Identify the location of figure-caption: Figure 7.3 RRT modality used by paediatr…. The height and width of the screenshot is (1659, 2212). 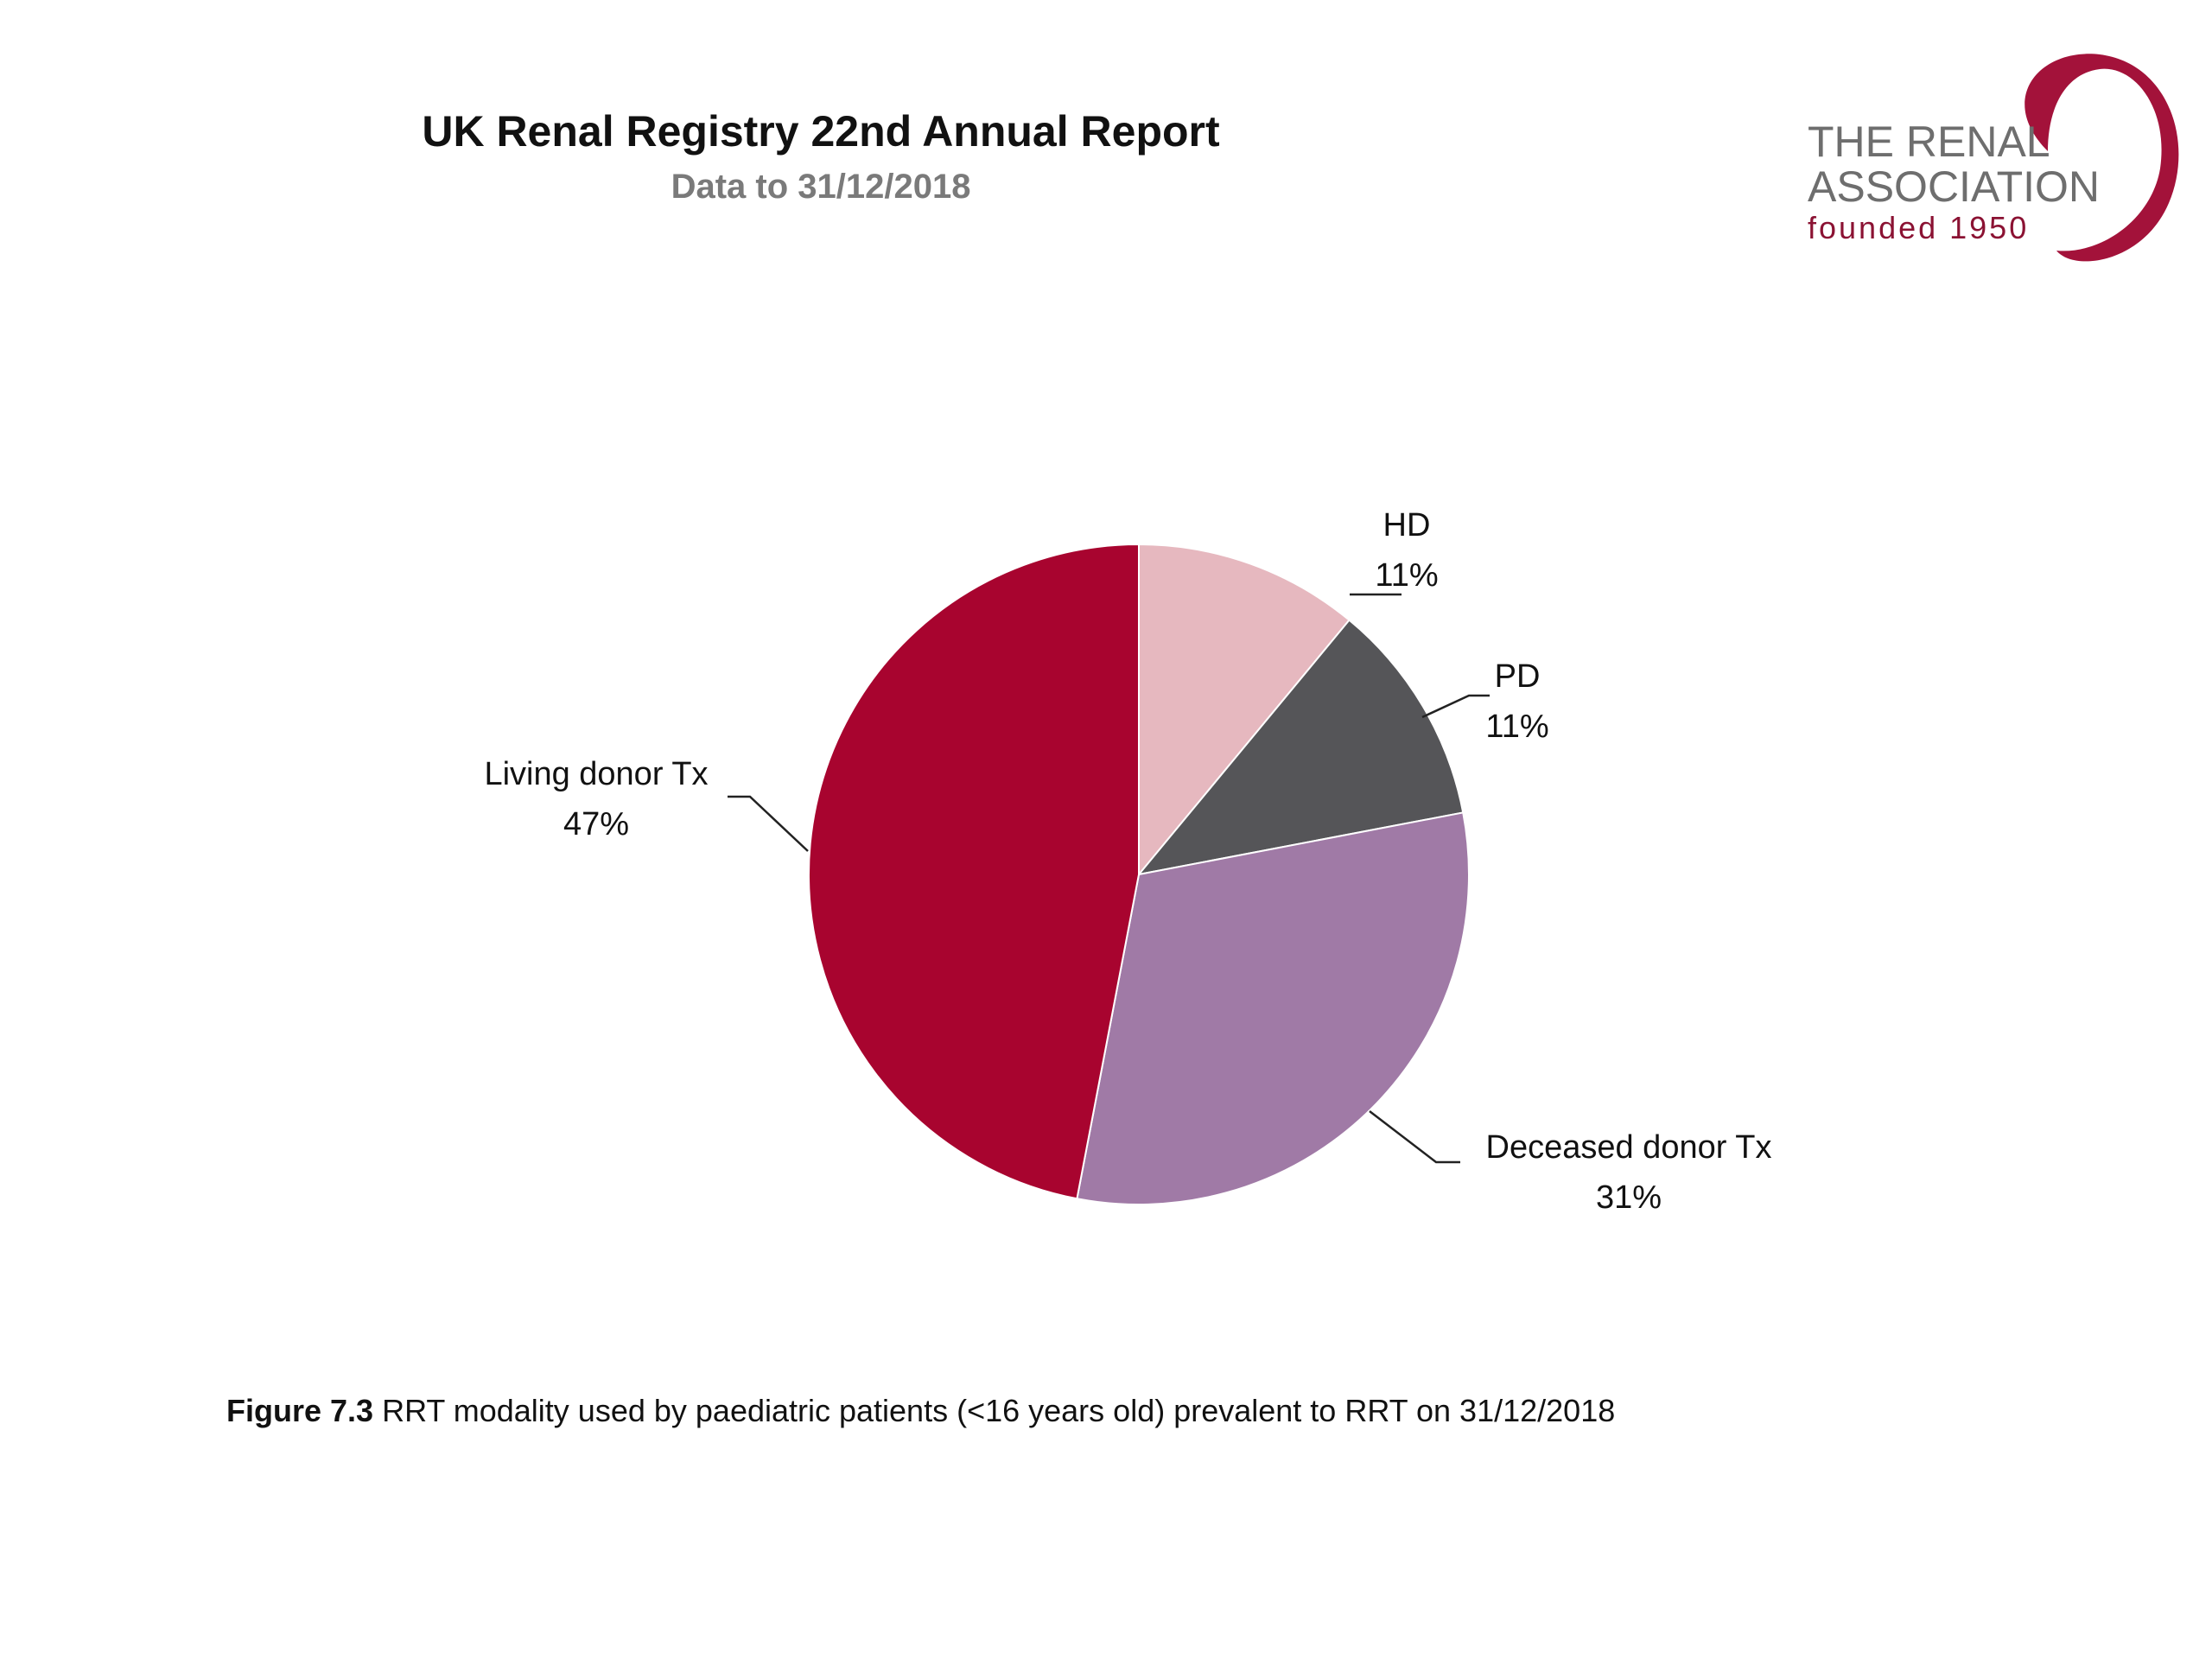
(920, 1411).